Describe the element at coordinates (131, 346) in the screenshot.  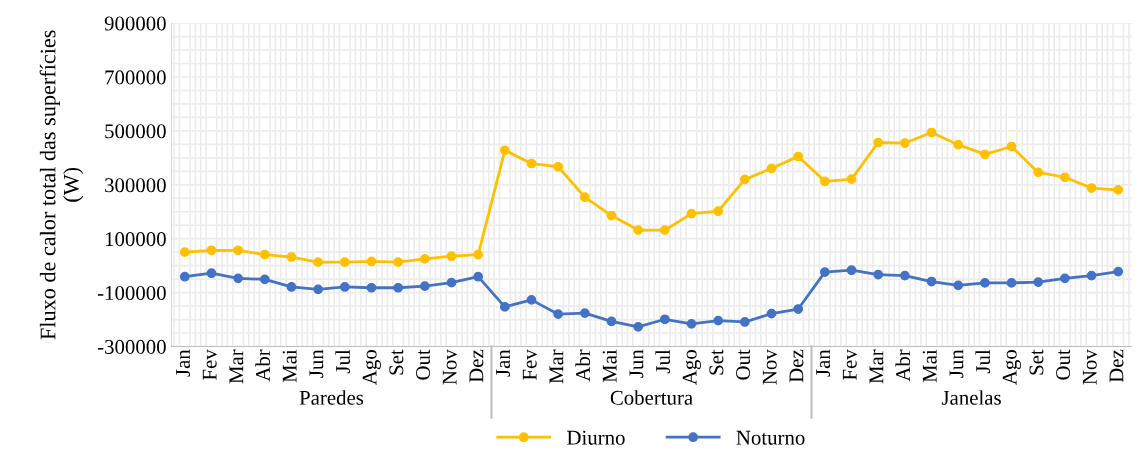
I see `y-tick-label: -300000` at that location.